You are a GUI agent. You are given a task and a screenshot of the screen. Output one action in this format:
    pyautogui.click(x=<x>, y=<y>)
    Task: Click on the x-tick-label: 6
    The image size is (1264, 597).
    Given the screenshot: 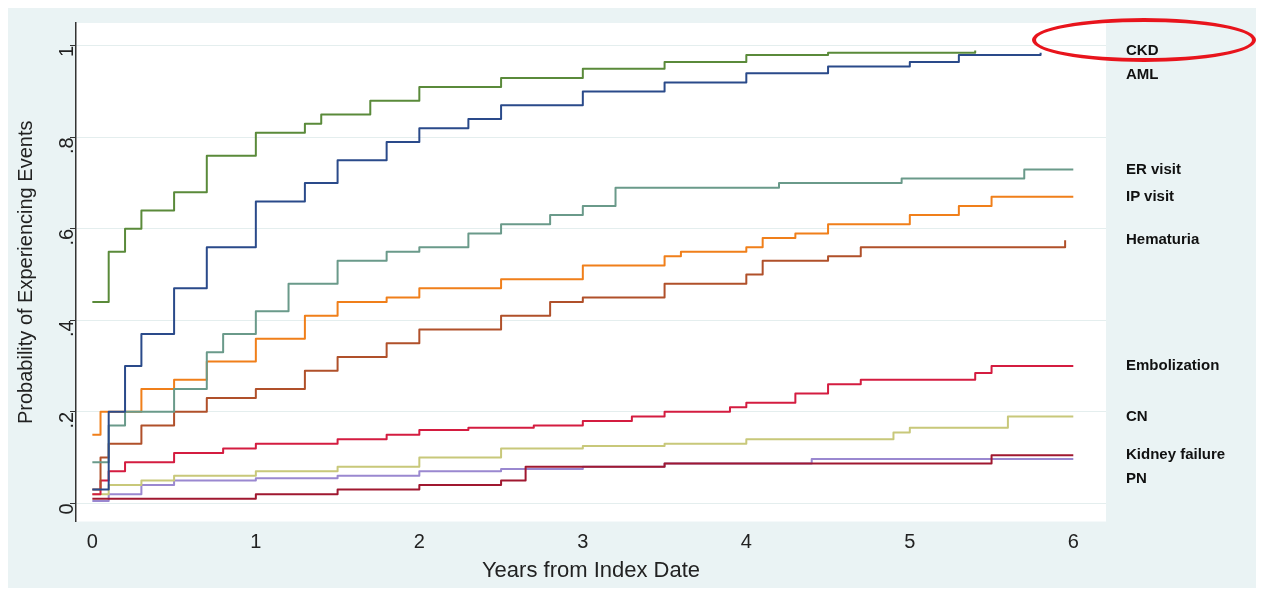 What is the action you would take?
    pyautogui.click(x=1073, y=541)
    